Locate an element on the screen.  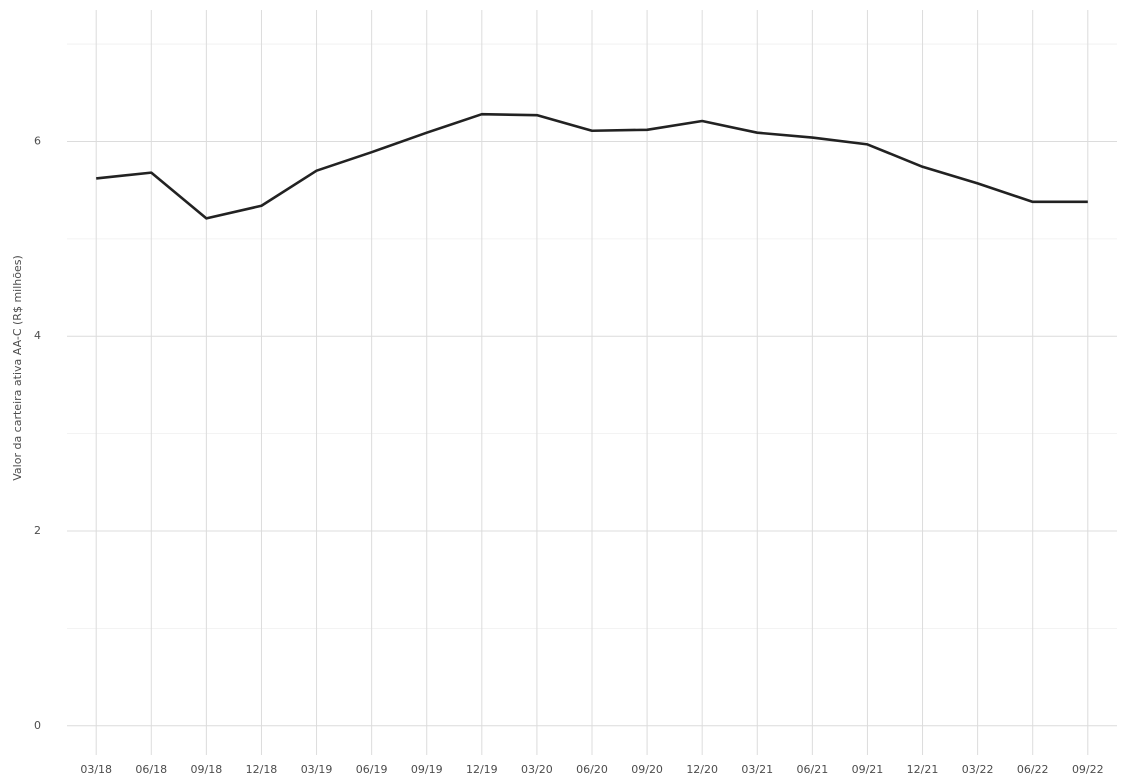
x-tick-label: 06/20 is located at coordinates (592, 769).